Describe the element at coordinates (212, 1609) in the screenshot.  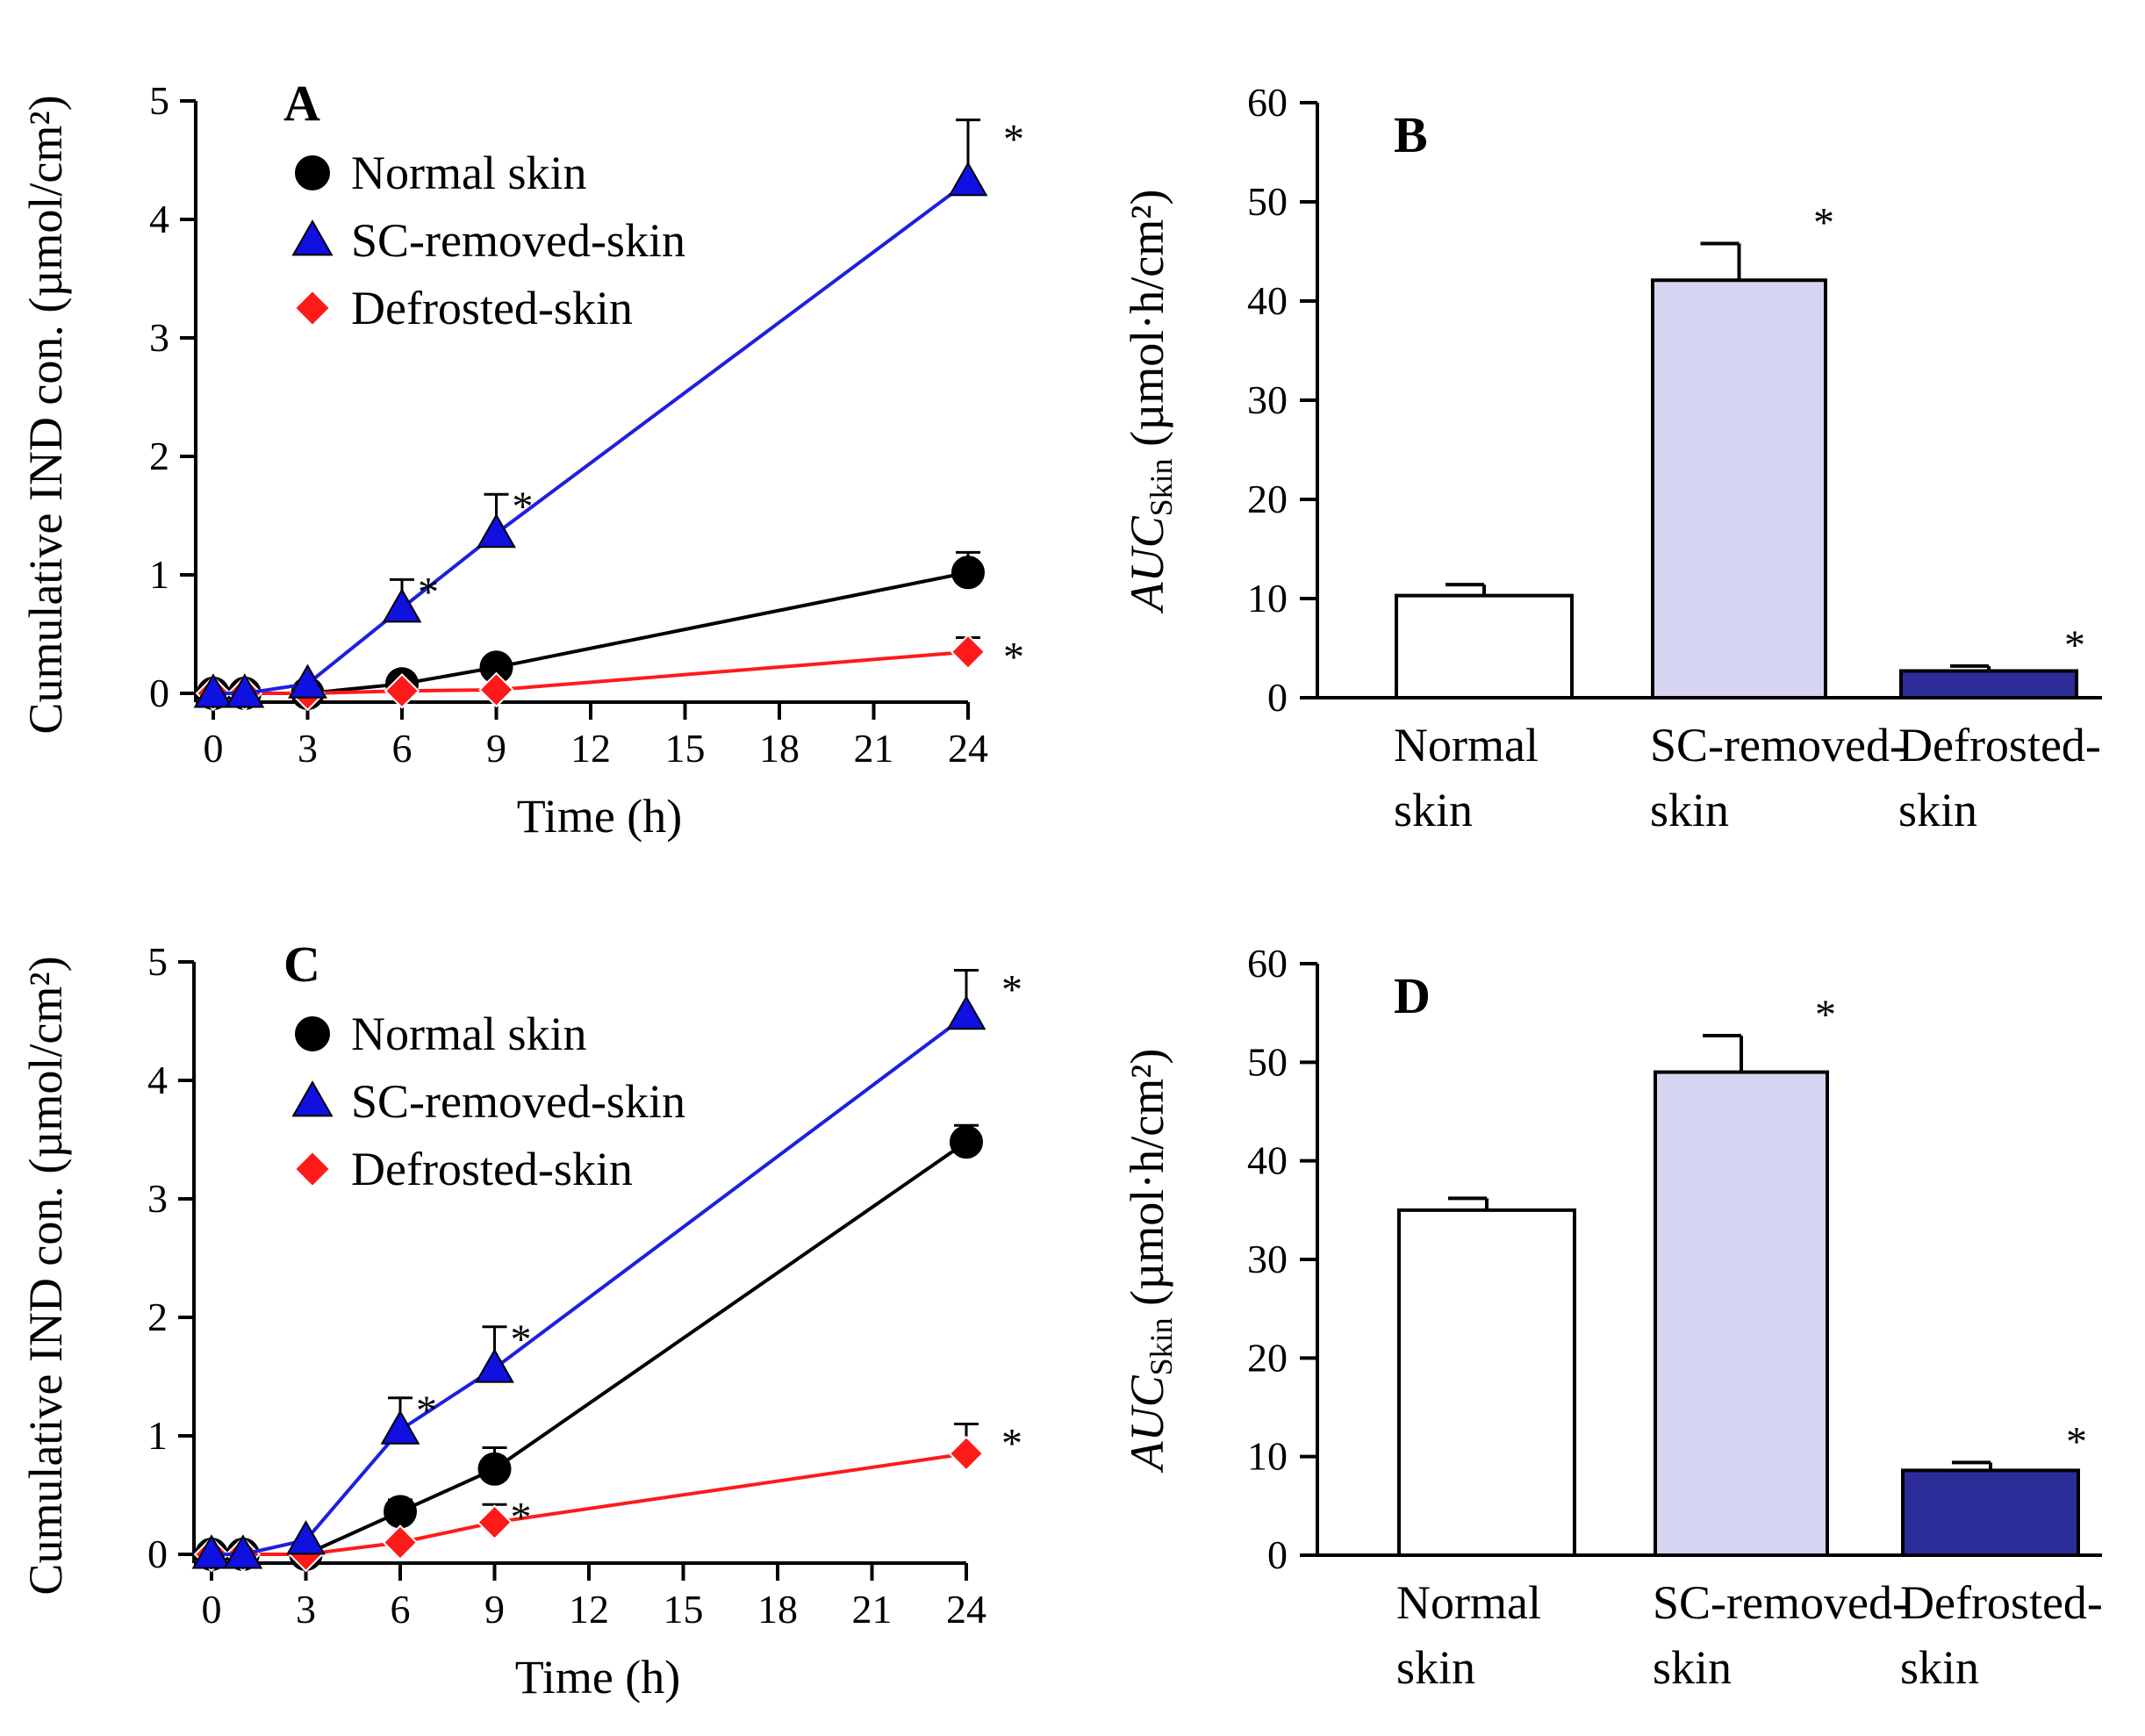
I see `x-tick-label: 0` at that location.